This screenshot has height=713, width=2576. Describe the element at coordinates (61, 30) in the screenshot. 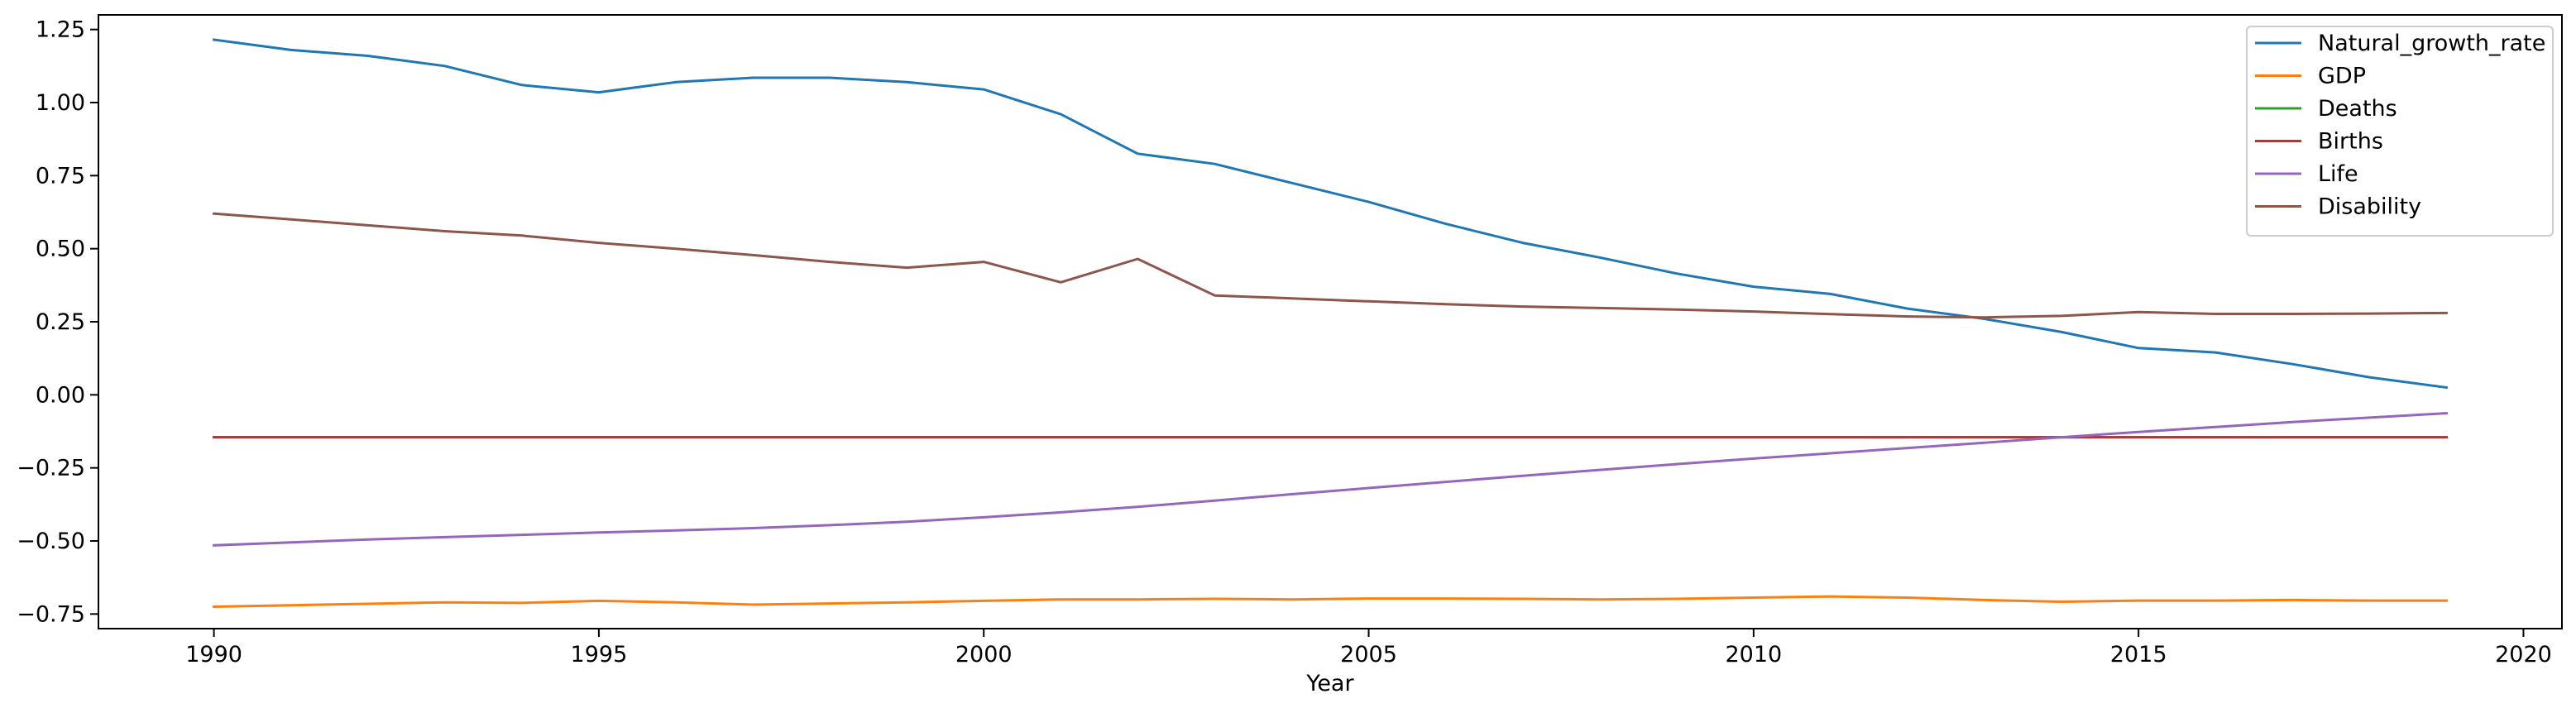

I see `y-tick-label: 1.25` at that location.